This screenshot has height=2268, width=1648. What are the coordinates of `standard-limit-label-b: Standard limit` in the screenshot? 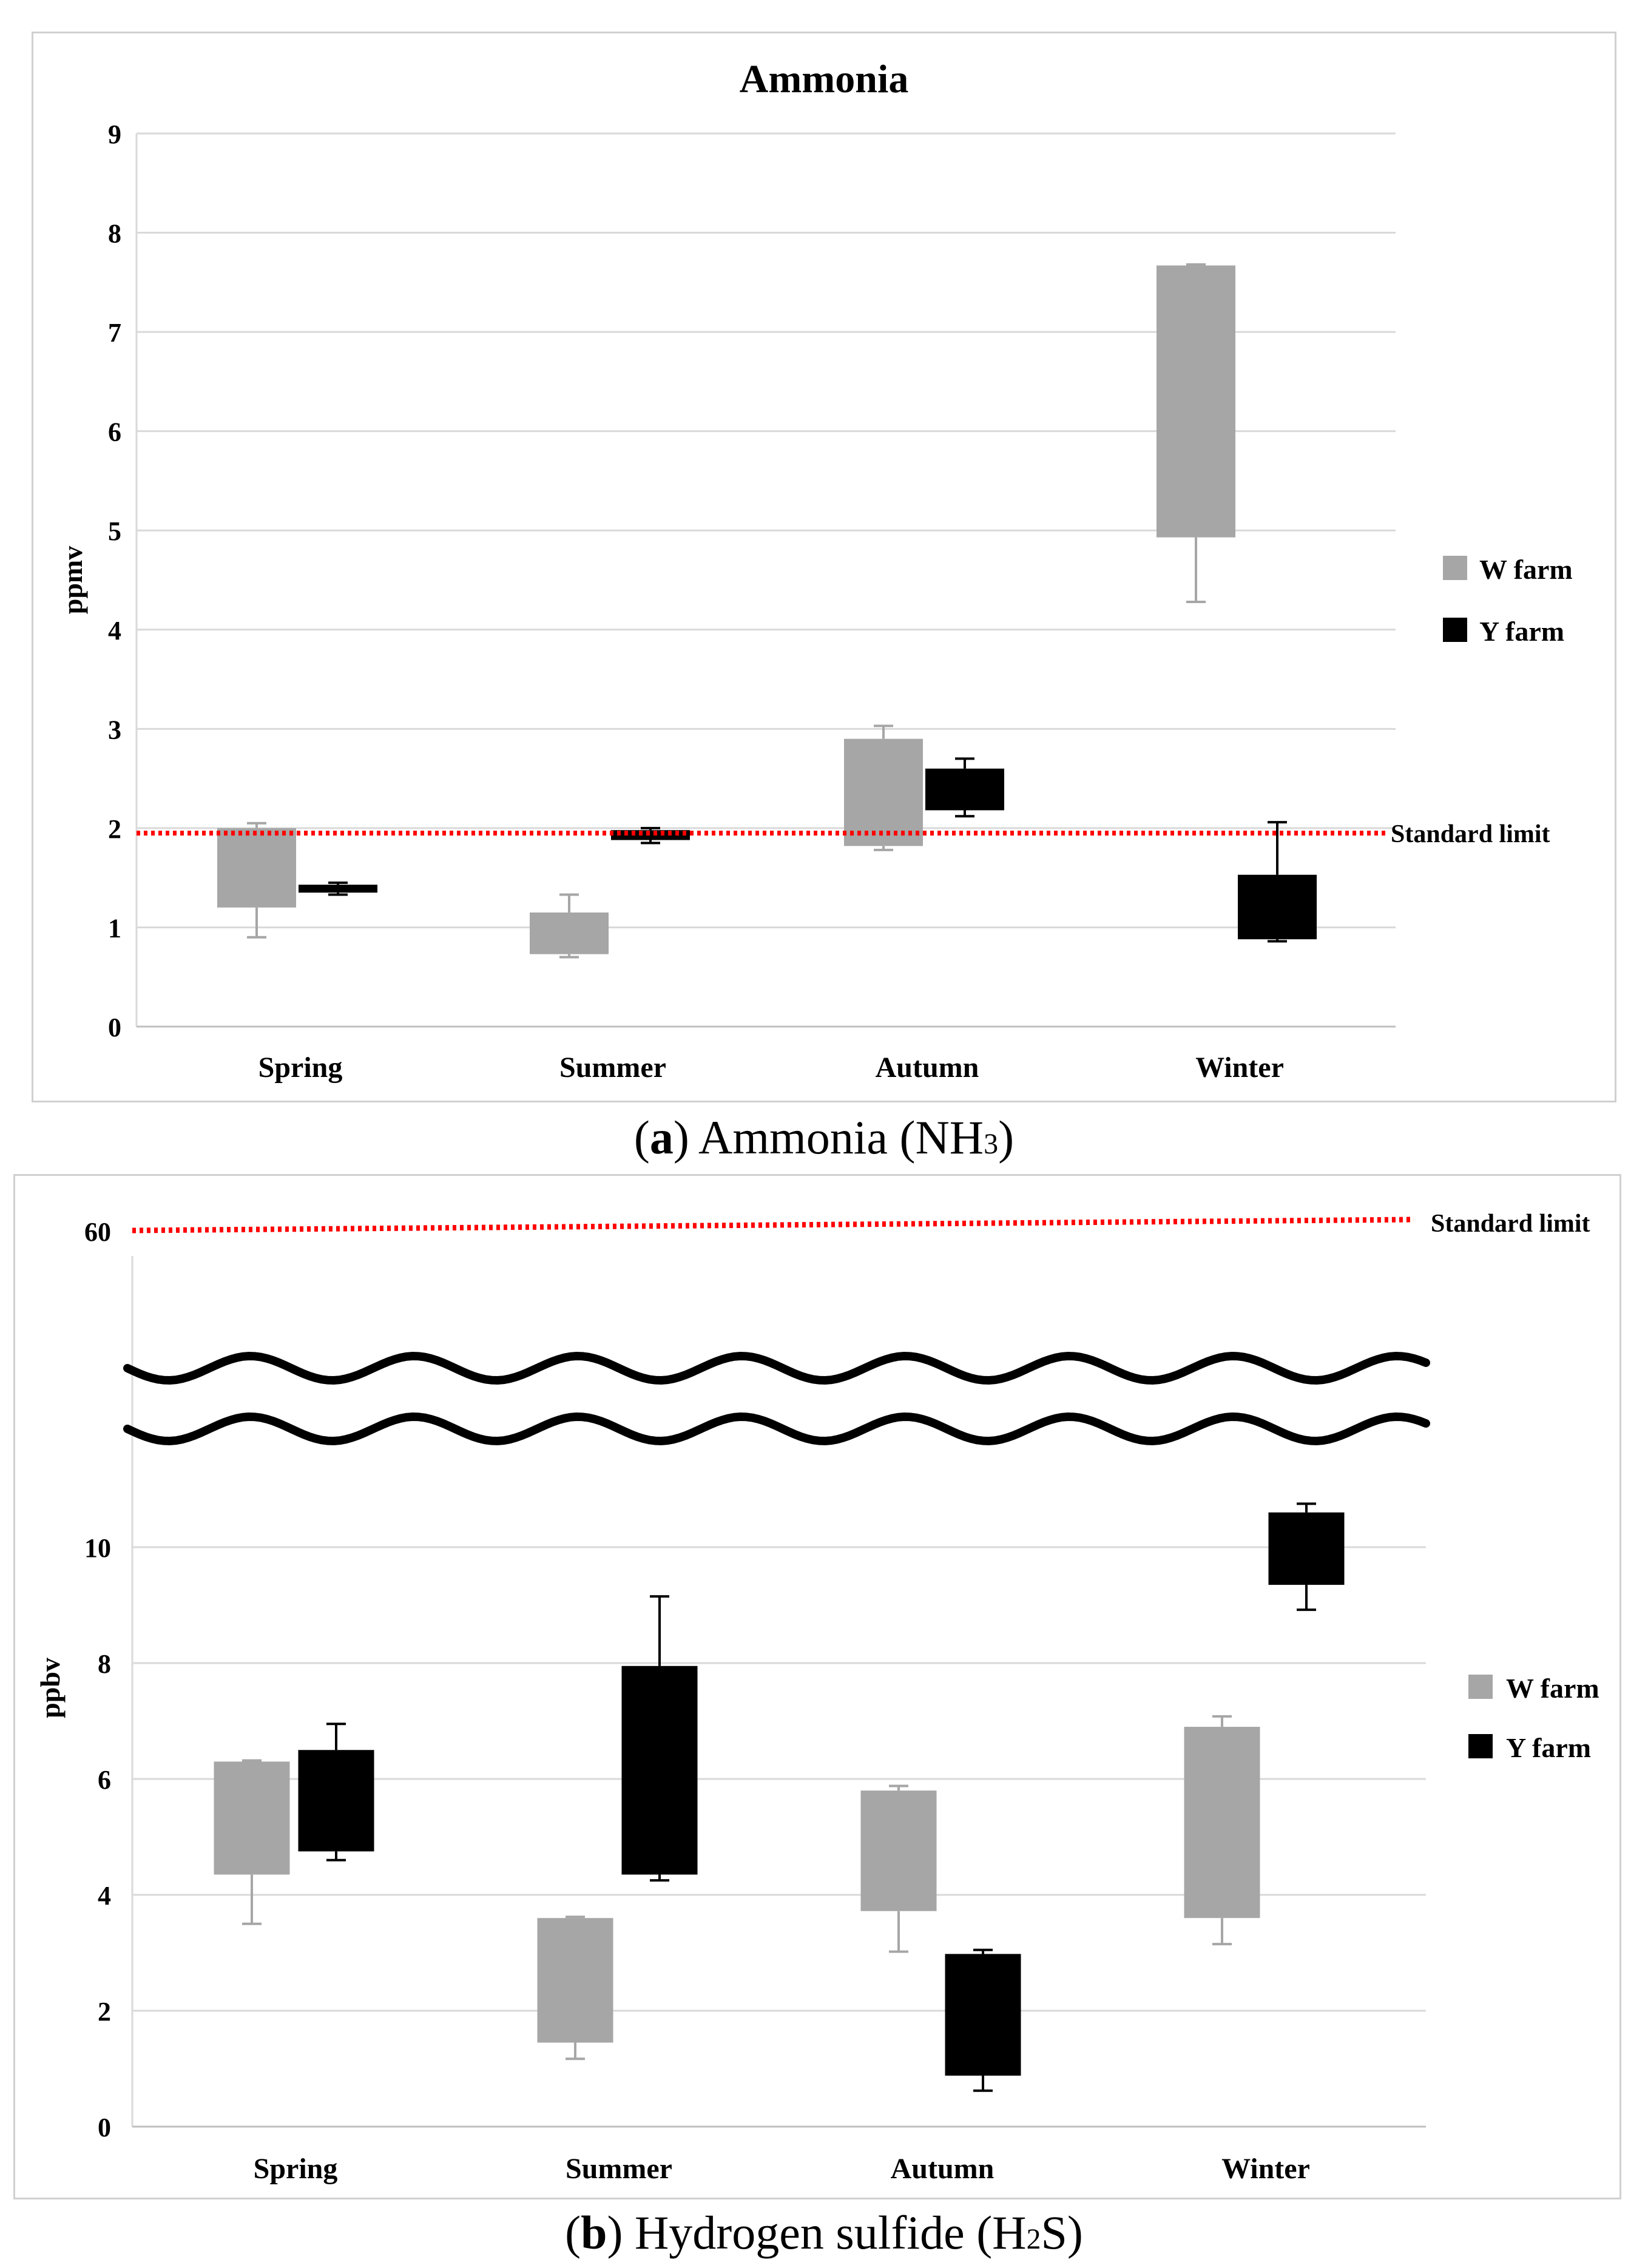 It's located at (1510, 1224).